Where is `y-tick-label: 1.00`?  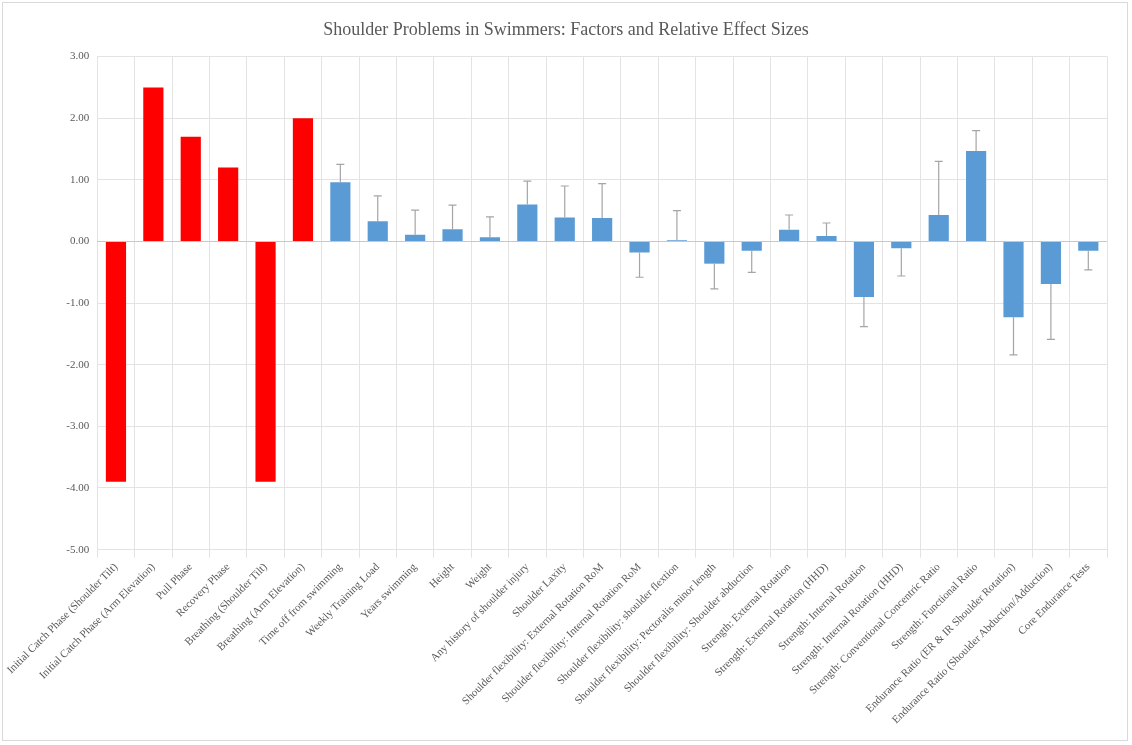
y-tick-label: 1.00 is located at coordinates (80, 178).